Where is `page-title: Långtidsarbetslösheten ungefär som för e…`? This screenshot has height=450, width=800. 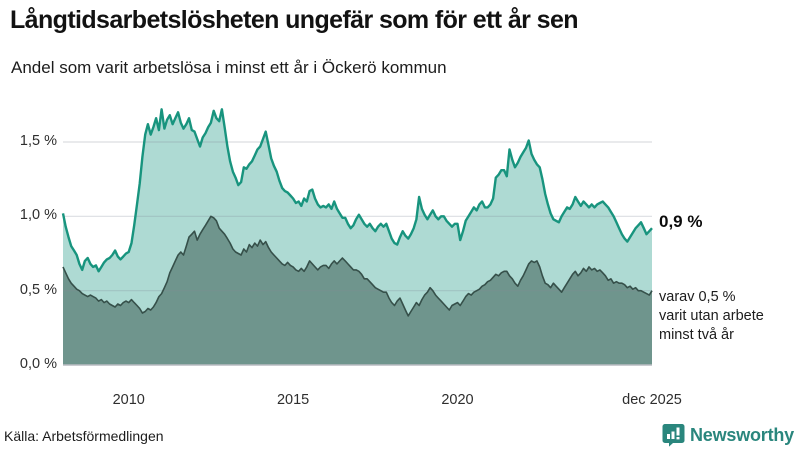
page-title: Långtidsarbetslösheten ungefär som för e… is located at coordinates (294, 20).